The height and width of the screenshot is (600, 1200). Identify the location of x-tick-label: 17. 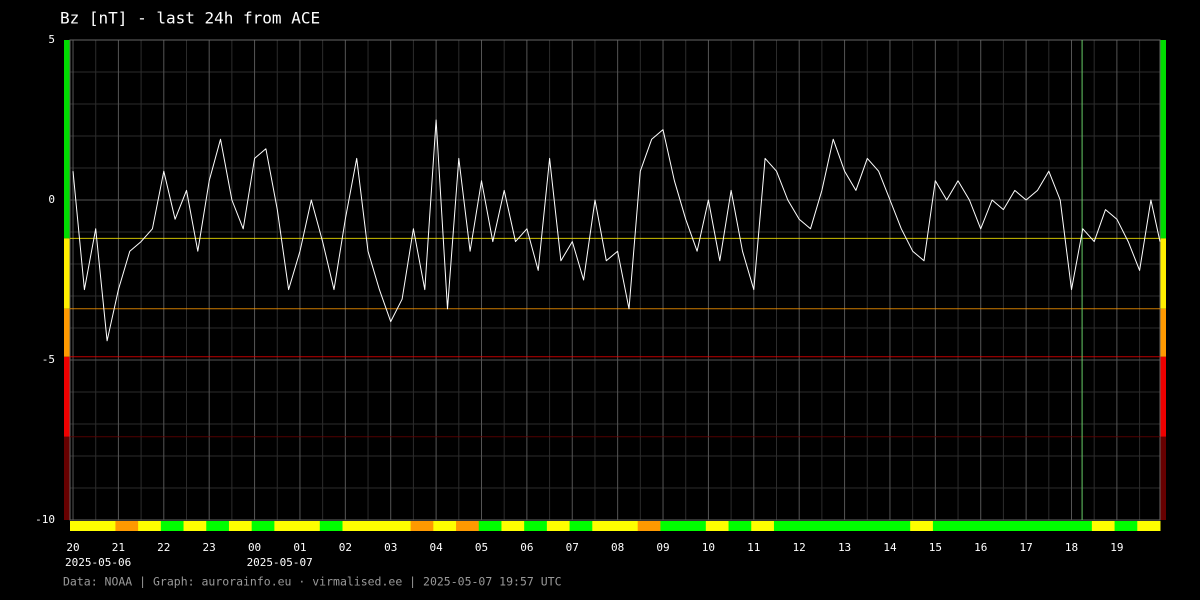
(1025, 547).